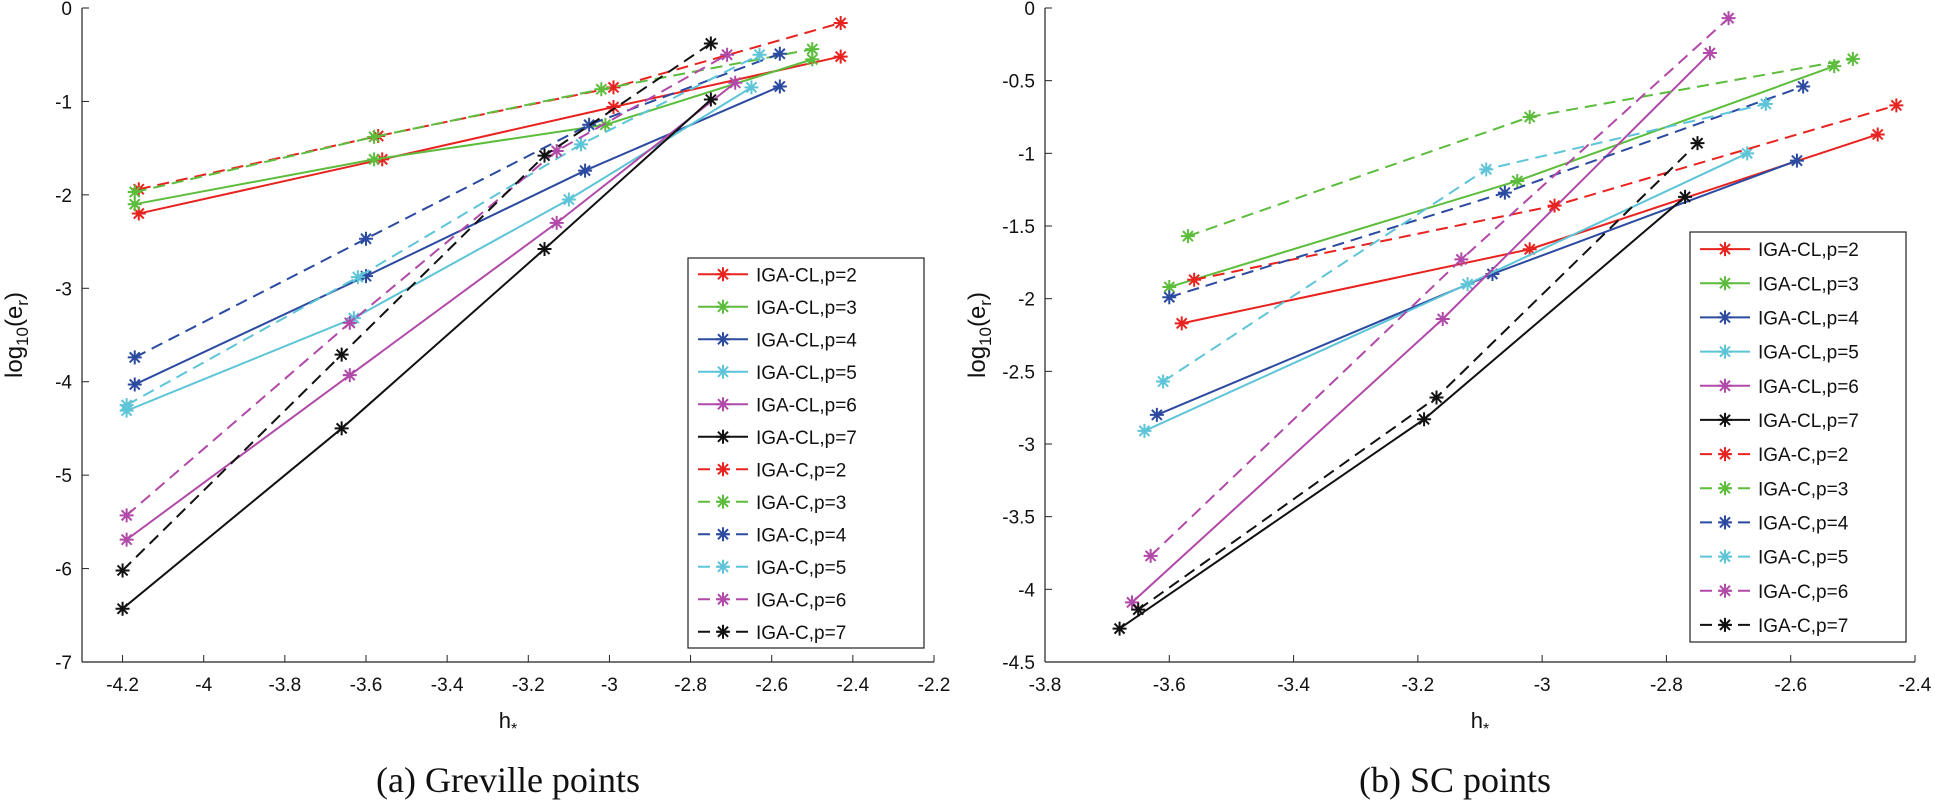 This screenshot has height=805, width=1935. Describe the element at coordinates (1293, 685) in the screenshot. I see `x-tick-label: -3.4` at that location.